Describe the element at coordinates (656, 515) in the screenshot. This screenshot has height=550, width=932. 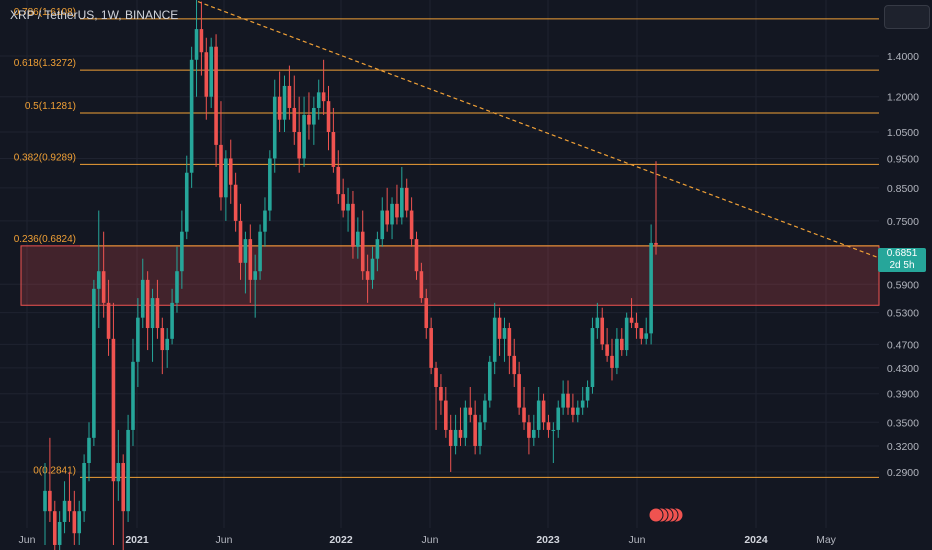
I see `event-icon` at that location.